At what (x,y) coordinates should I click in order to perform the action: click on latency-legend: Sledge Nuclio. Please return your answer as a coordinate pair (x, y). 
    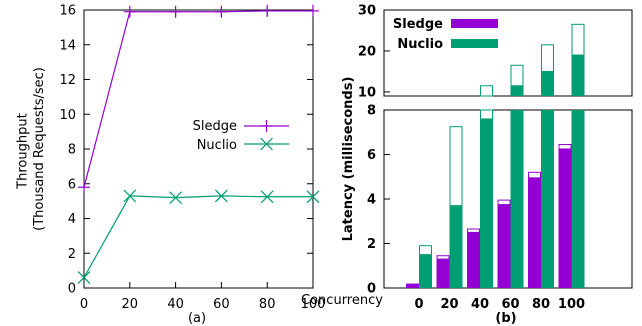
    Looking at the image, I should click on (445, 34).